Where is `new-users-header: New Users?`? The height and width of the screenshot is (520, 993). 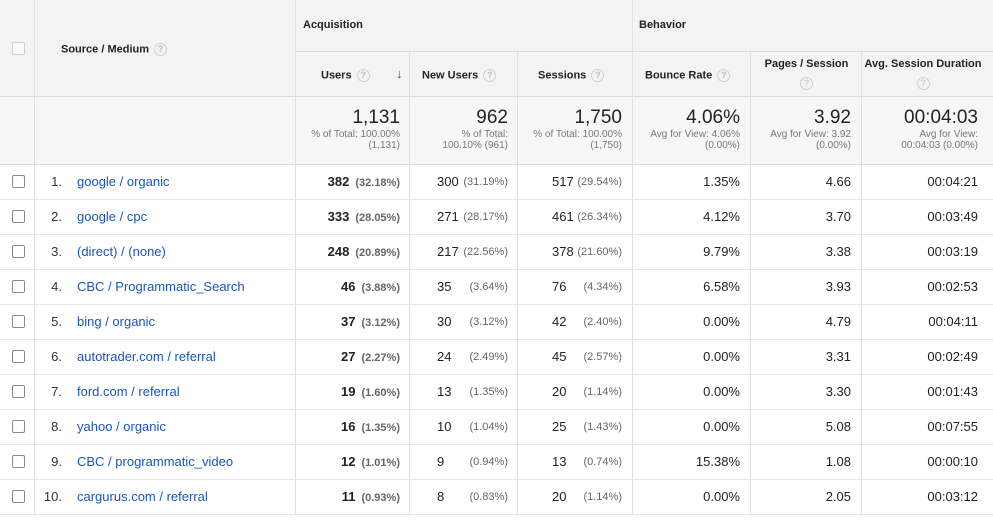 new-users-header: New Users? is located at coordinates (464, 74).